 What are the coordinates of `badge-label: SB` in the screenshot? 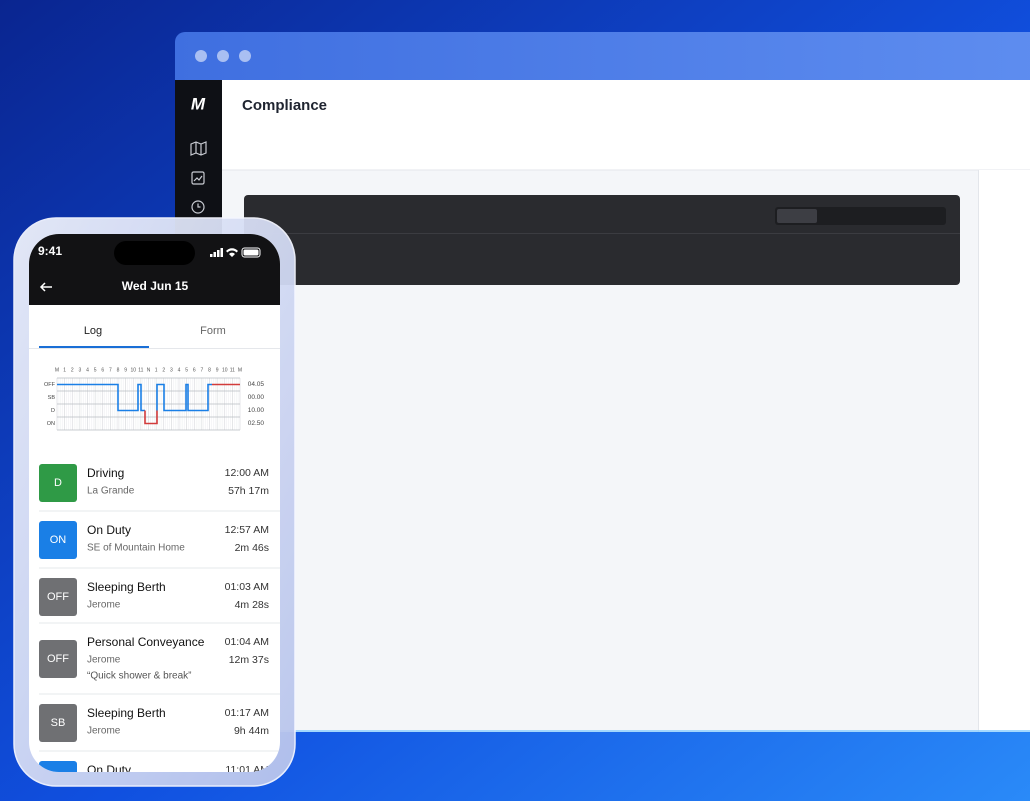 It's located at (58, 723).